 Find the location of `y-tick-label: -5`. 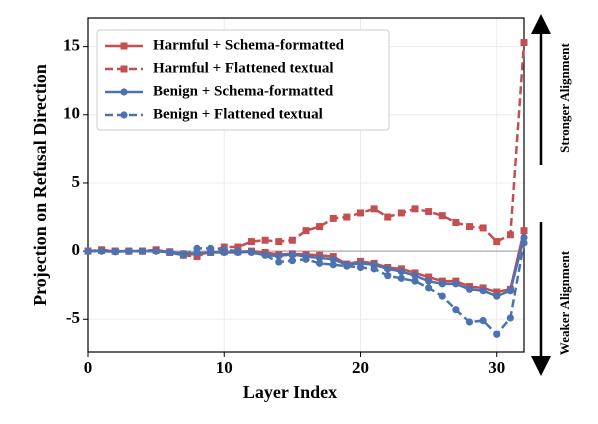

y-tick-label: -5 is located at coordinates (73, 317).